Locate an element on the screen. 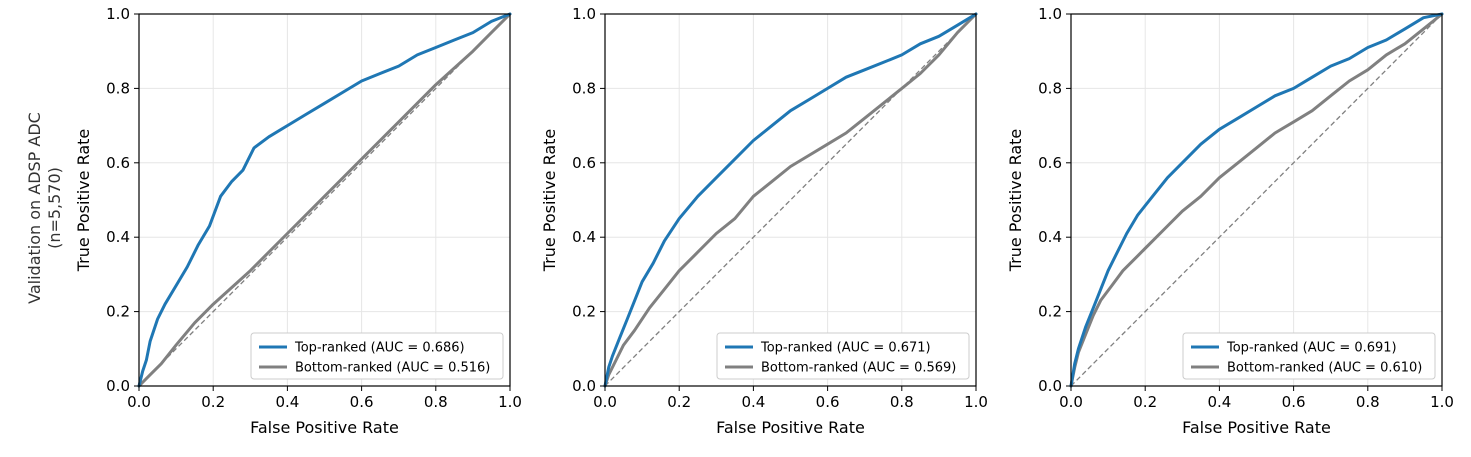  legend-label-top: Top-ranked (AUC = 0.686) is located at coordinates (379, 348).